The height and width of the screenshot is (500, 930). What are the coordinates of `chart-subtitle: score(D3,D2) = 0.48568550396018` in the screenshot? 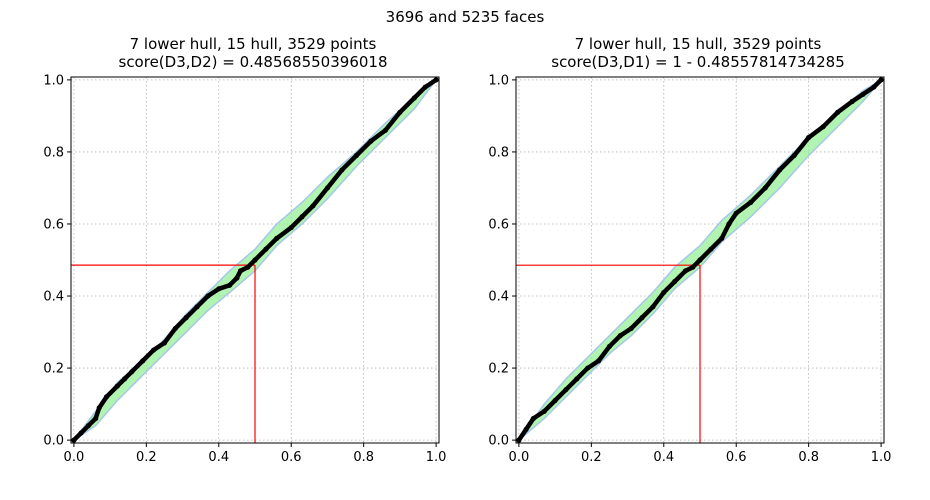 It's located at (253, 62).